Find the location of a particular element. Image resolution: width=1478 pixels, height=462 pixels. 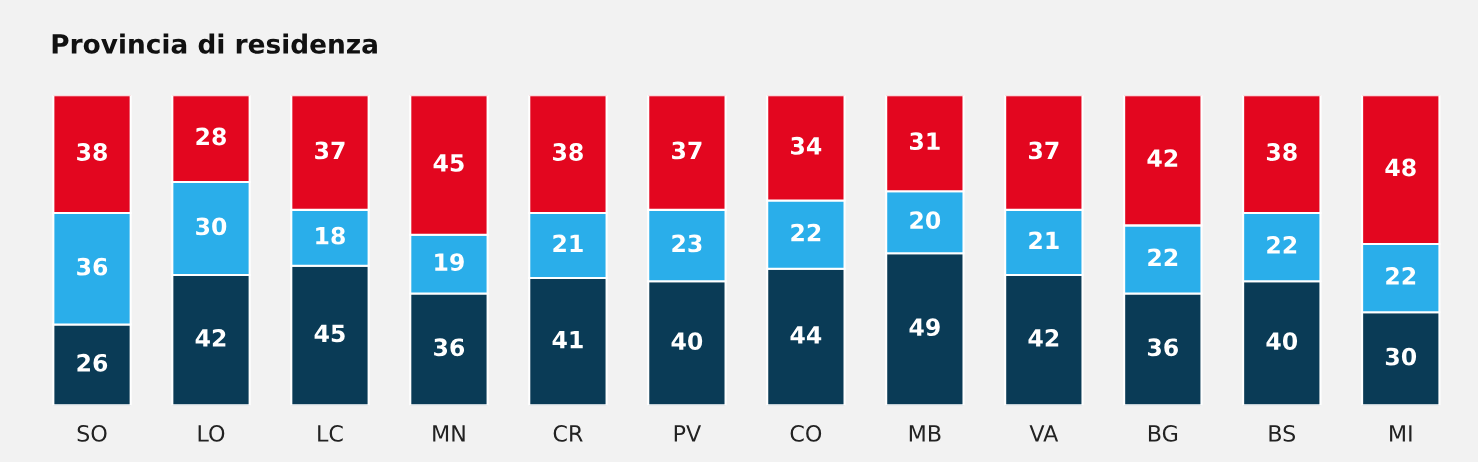

x-tick-label: BS is located at coordinates (1282, 433).